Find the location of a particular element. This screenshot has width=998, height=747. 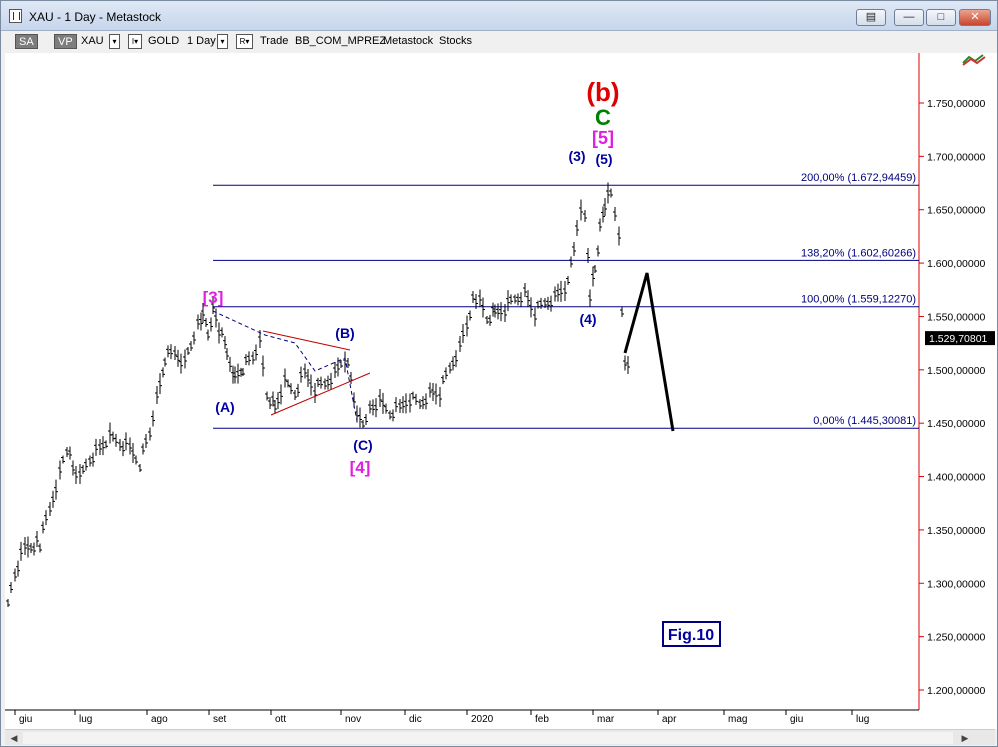

period-field: 1 Day is located at coordinates (201, 41).